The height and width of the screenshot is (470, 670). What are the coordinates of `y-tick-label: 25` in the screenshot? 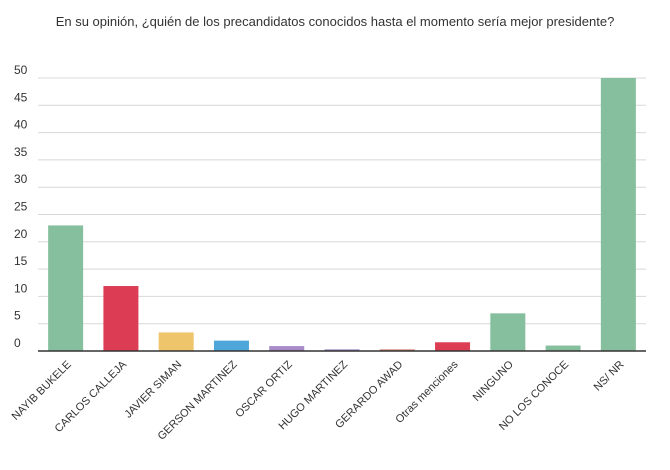 It's located at (21, 207).